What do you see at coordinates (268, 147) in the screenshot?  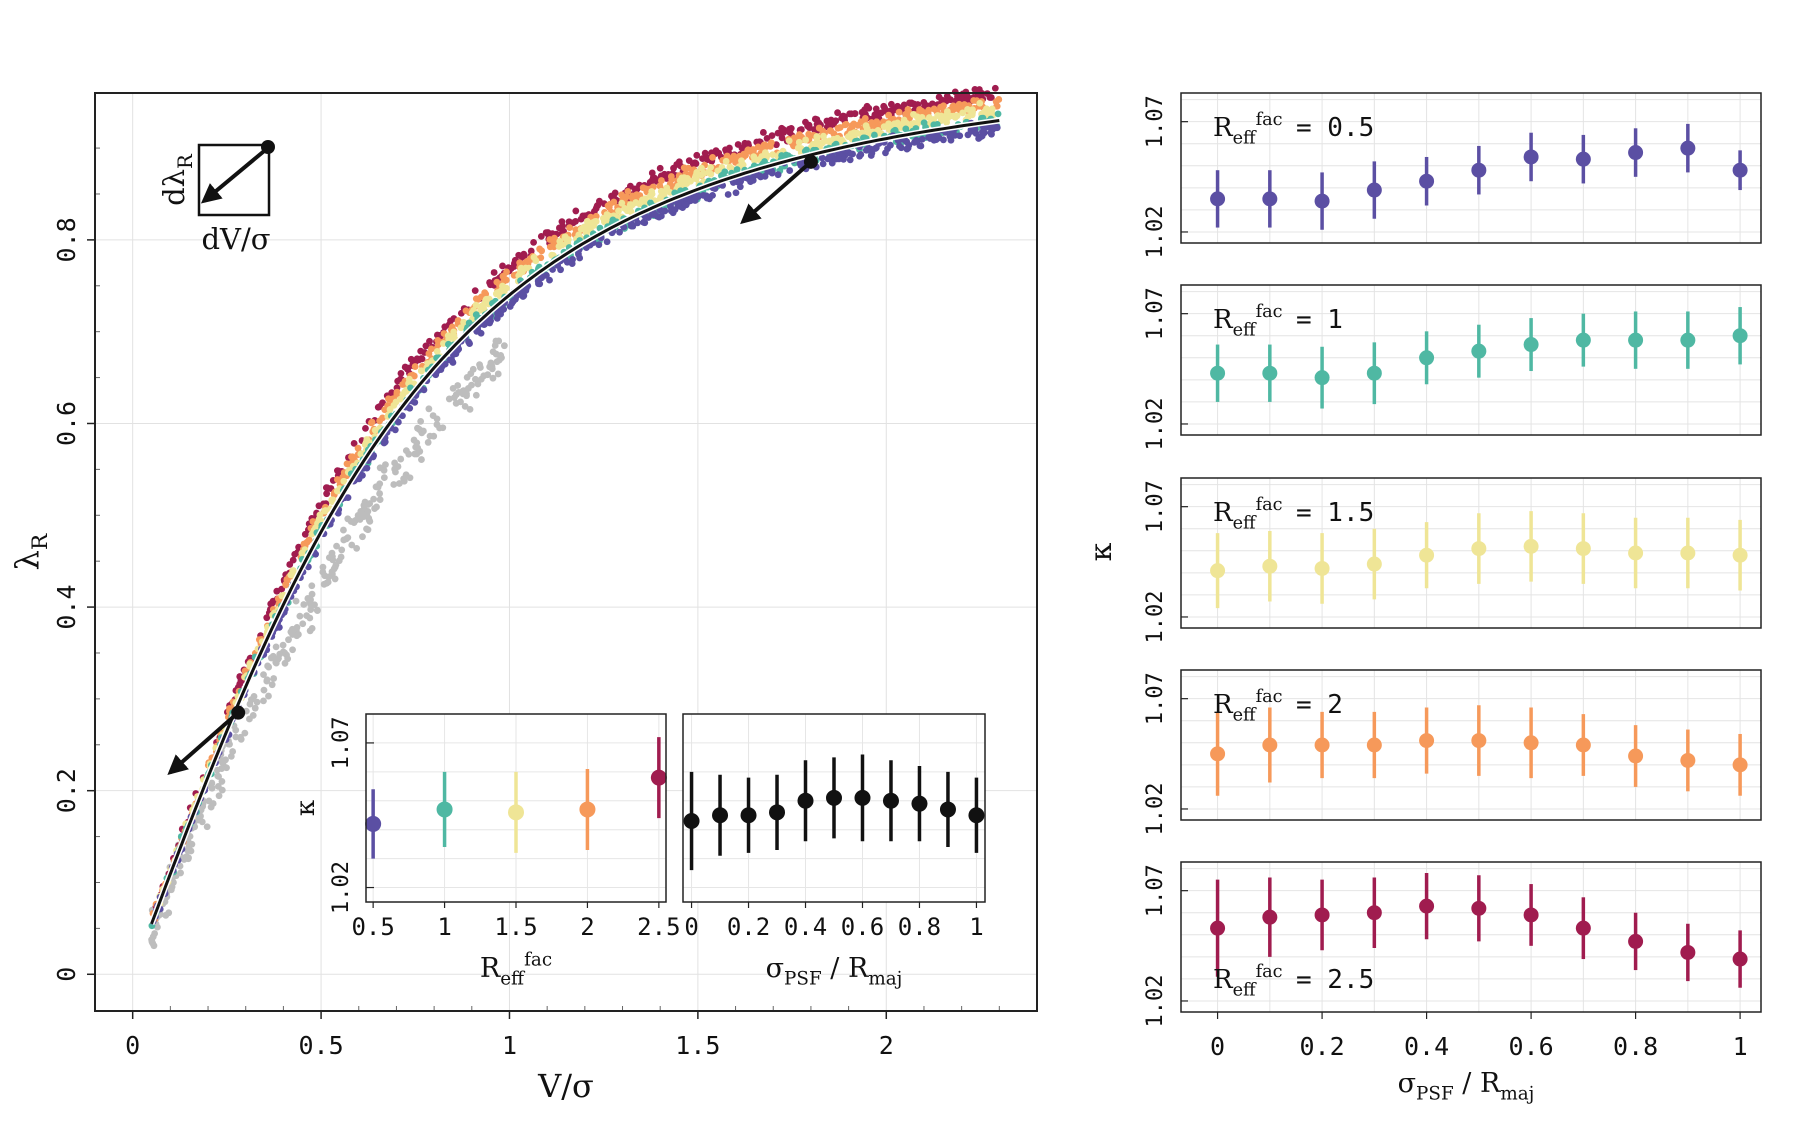 I see `legend-dot` at bounding box center [268, 147].